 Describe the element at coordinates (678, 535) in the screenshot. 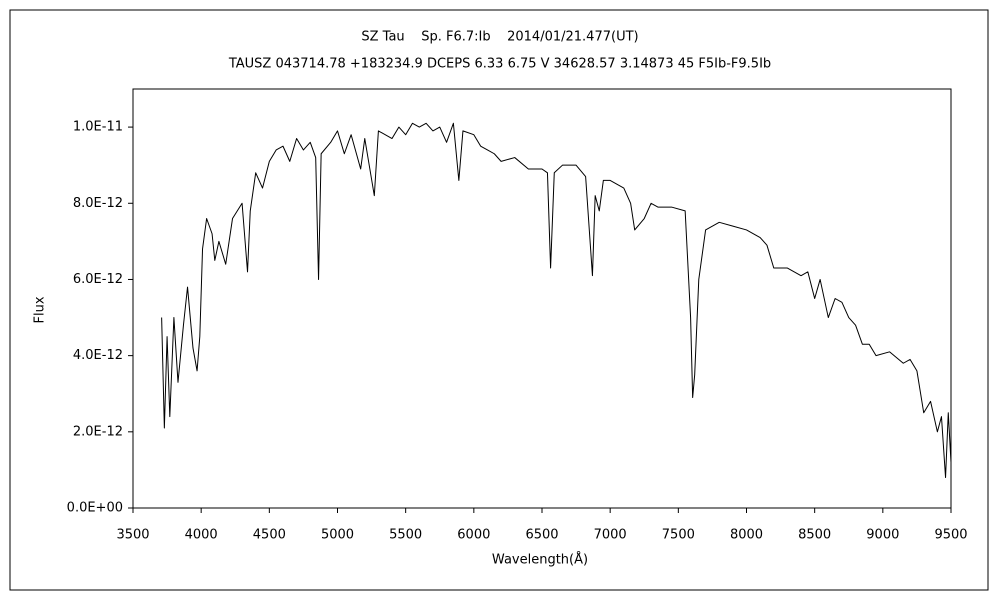

I see `x-tick-label: 7500` at that location.